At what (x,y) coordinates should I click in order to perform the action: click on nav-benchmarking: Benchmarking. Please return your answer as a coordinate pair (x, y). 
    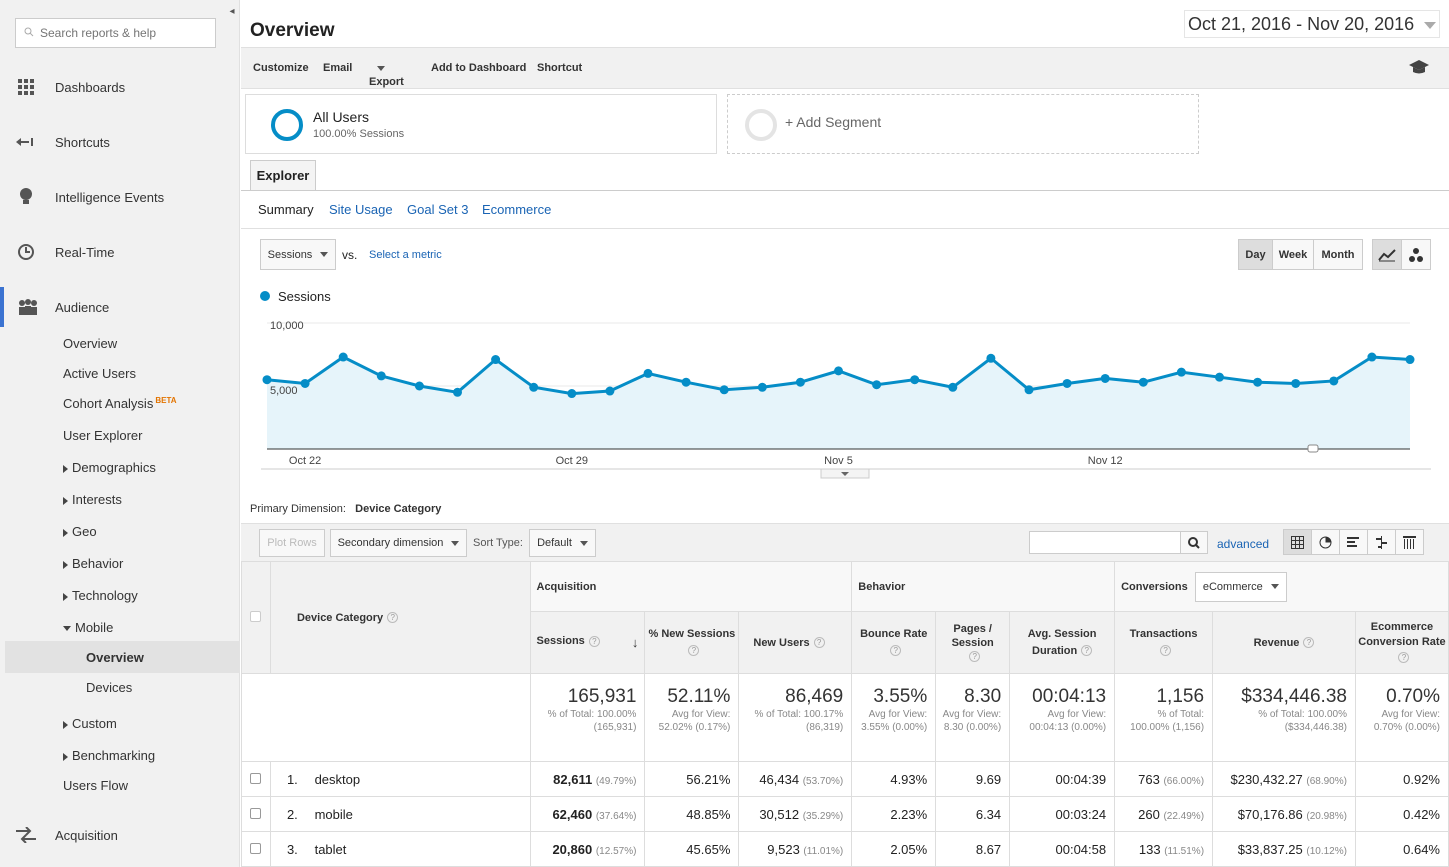
    Looking at the image, I should click on (109, 755).